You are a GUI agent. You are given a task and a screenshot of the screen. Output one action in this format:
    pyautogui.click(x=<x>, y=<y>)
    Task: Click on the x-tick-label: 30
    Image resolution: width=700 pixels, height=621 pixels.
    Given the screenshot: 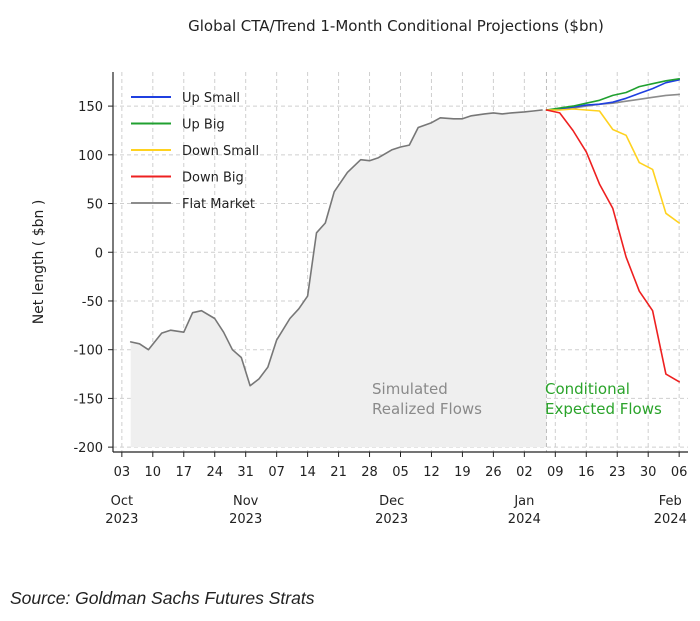 What is the action you would take?
    pyautogui.click(x=648, y=472)
    